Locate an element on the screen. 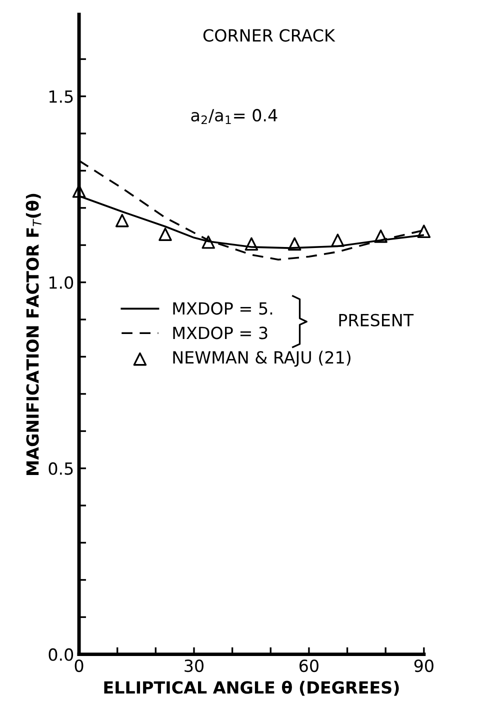  annotation: CORNER CRACK is located at coordinates (269, 35).